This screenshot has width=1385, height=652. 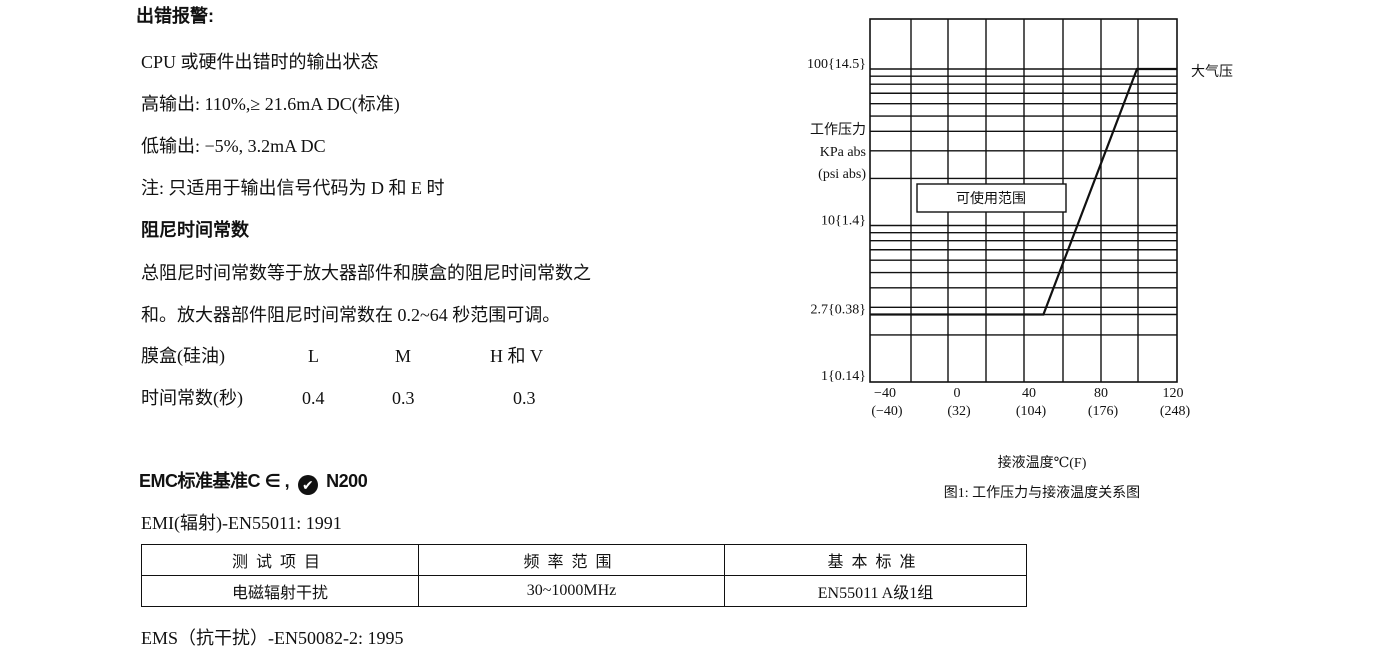 What do you see at coordinates (1173, 393) in the screenshot?
I see `x-tick-label: 120` at bounding box center [1173, 393].